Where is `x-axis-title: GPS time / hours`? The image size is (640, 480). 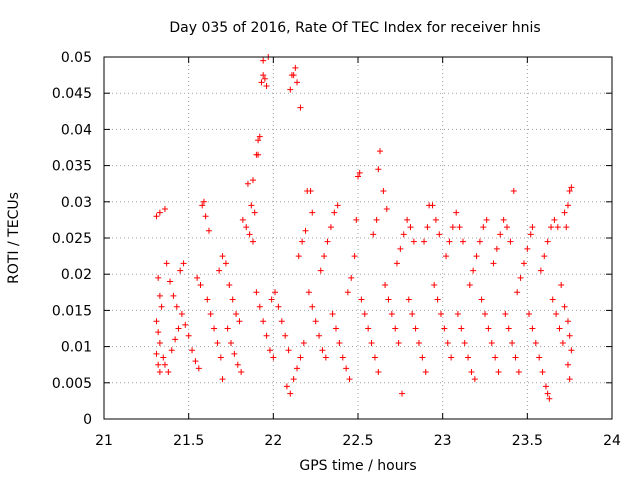
x-axis-title: GPS time / hours is located at coordinates (357, 466).